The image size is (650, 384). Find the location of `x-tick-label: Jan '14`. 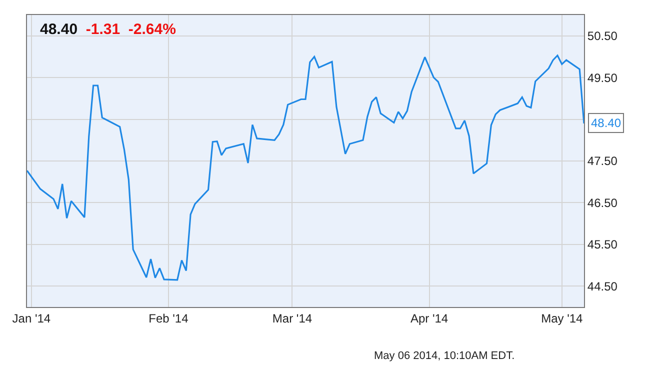

x-tick-label: Jan '14 is located at coordinates (31, 318).